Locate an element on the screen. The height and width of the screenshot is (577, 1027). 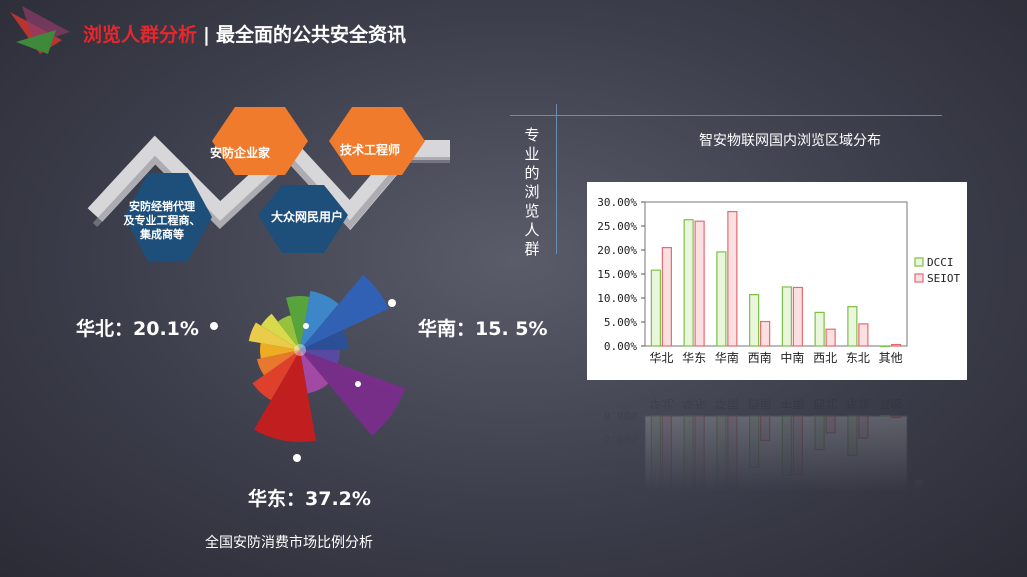
logo-triangles is located at coordinates (40, 30).